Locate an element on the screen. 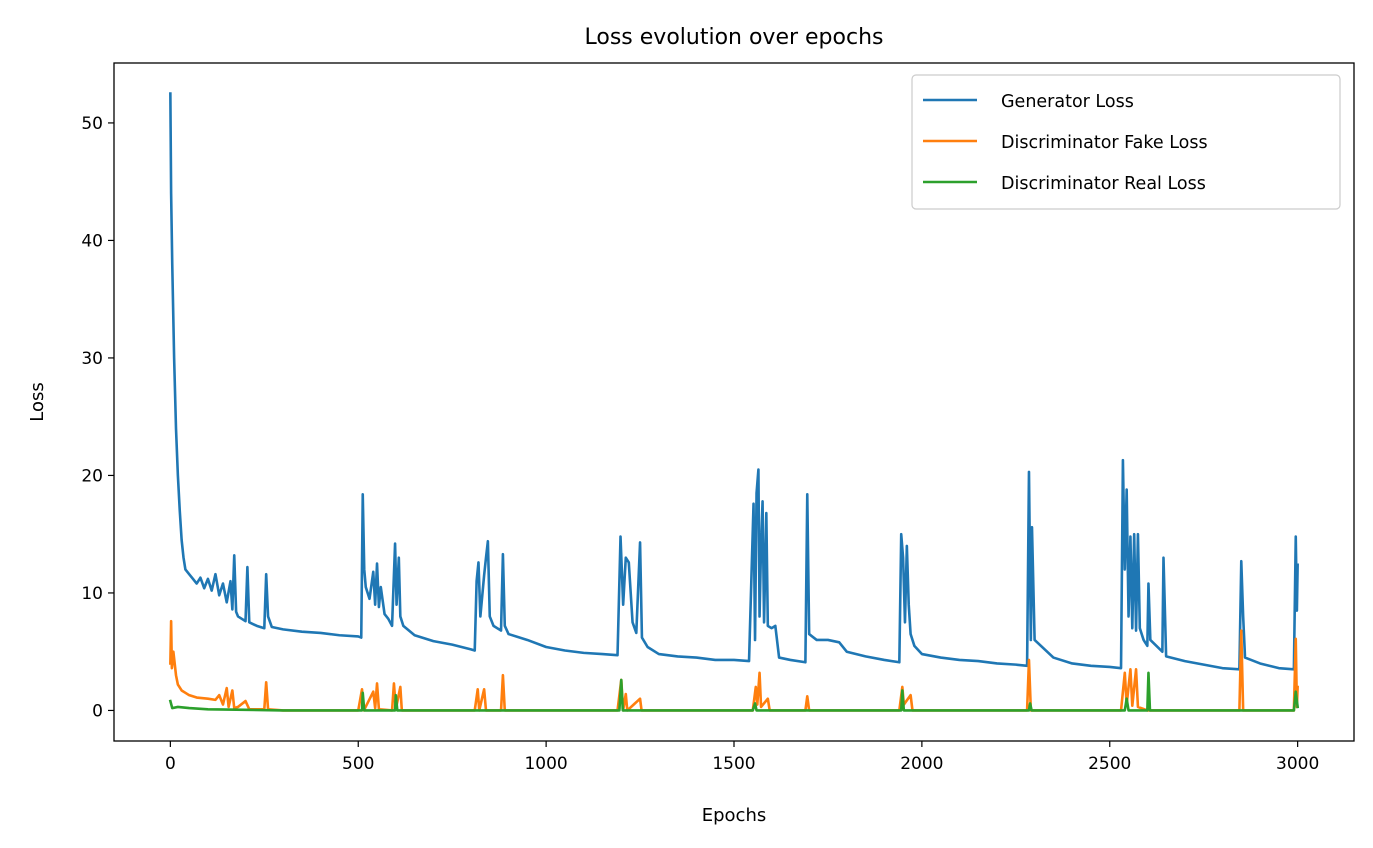 The height and width of the screenshot is (848, 1373). y-tick-label: 40 is located at coordinates (92, 241).